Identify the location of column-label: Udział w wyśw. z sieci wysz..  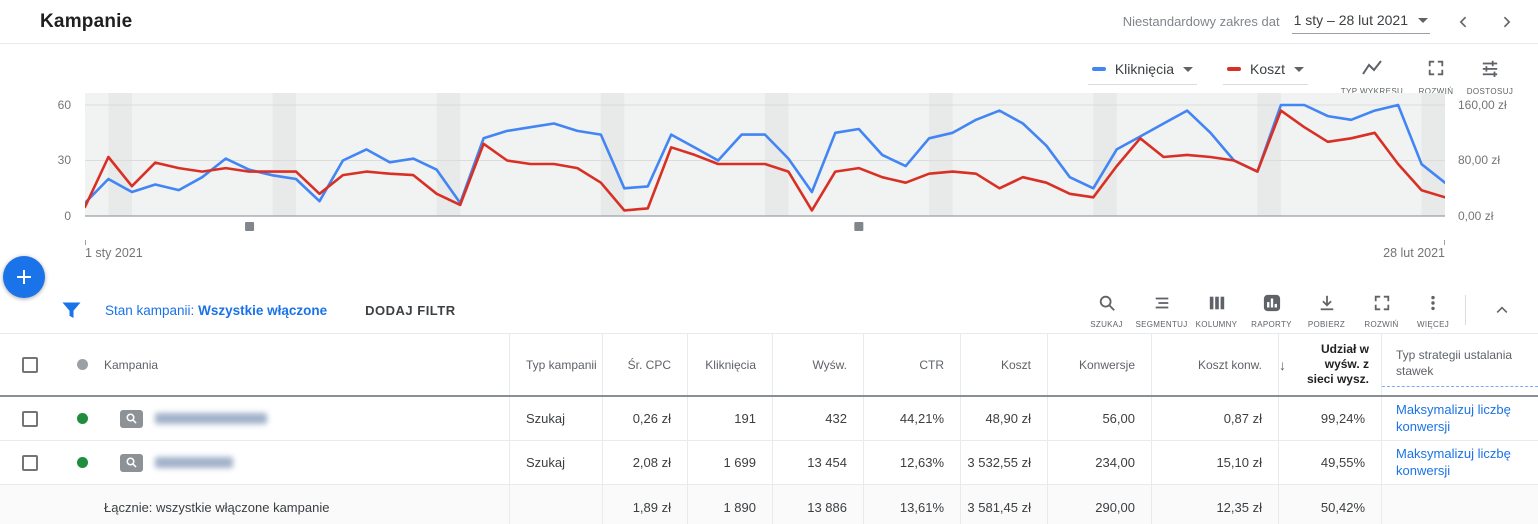
(1337, 364).